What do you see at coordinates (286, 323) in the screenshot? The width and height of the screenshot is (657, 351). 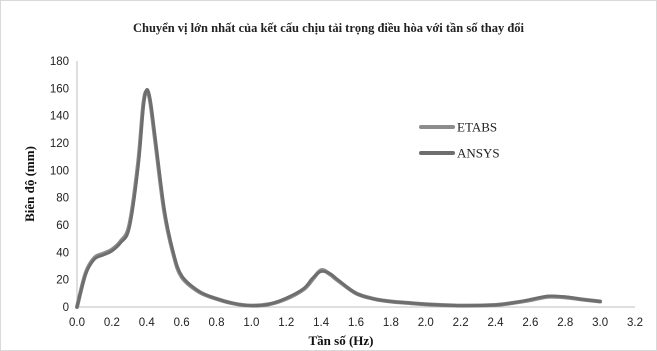 I see `x-tick-label: 1.2` at bounding box center [286, 323].